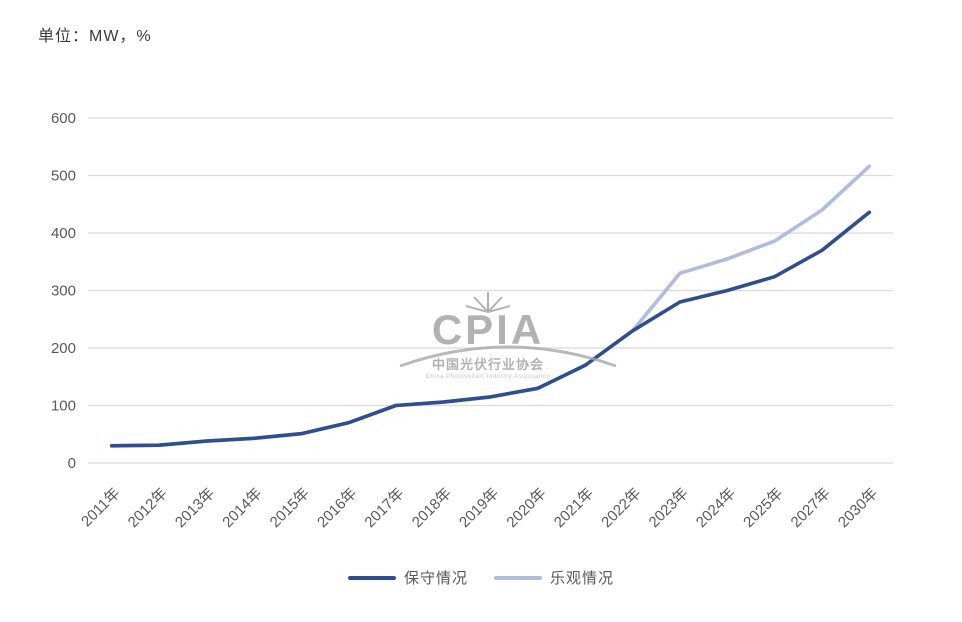 This screenshot has height=622, width=962. What do you see at coordinates (574, 508) in the screenshot?
I see `x-tick-2021年: 2021年` at bounding box center [574, 508].